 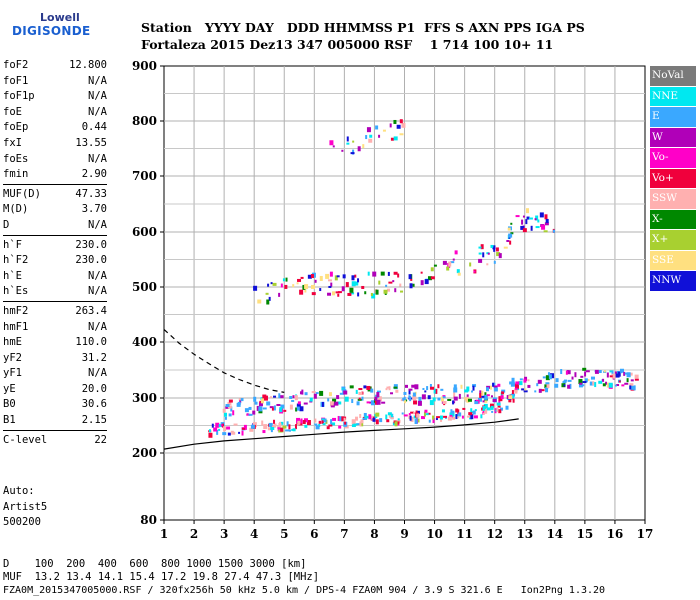 I want to click on legend-item-ssw: SSW, so click(x=673, y=199).